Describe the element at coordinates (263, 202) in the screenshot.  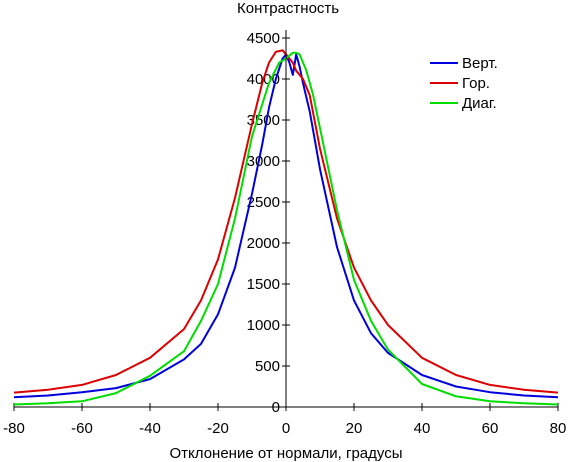
I see `y-tick-label: 2500` at that location.